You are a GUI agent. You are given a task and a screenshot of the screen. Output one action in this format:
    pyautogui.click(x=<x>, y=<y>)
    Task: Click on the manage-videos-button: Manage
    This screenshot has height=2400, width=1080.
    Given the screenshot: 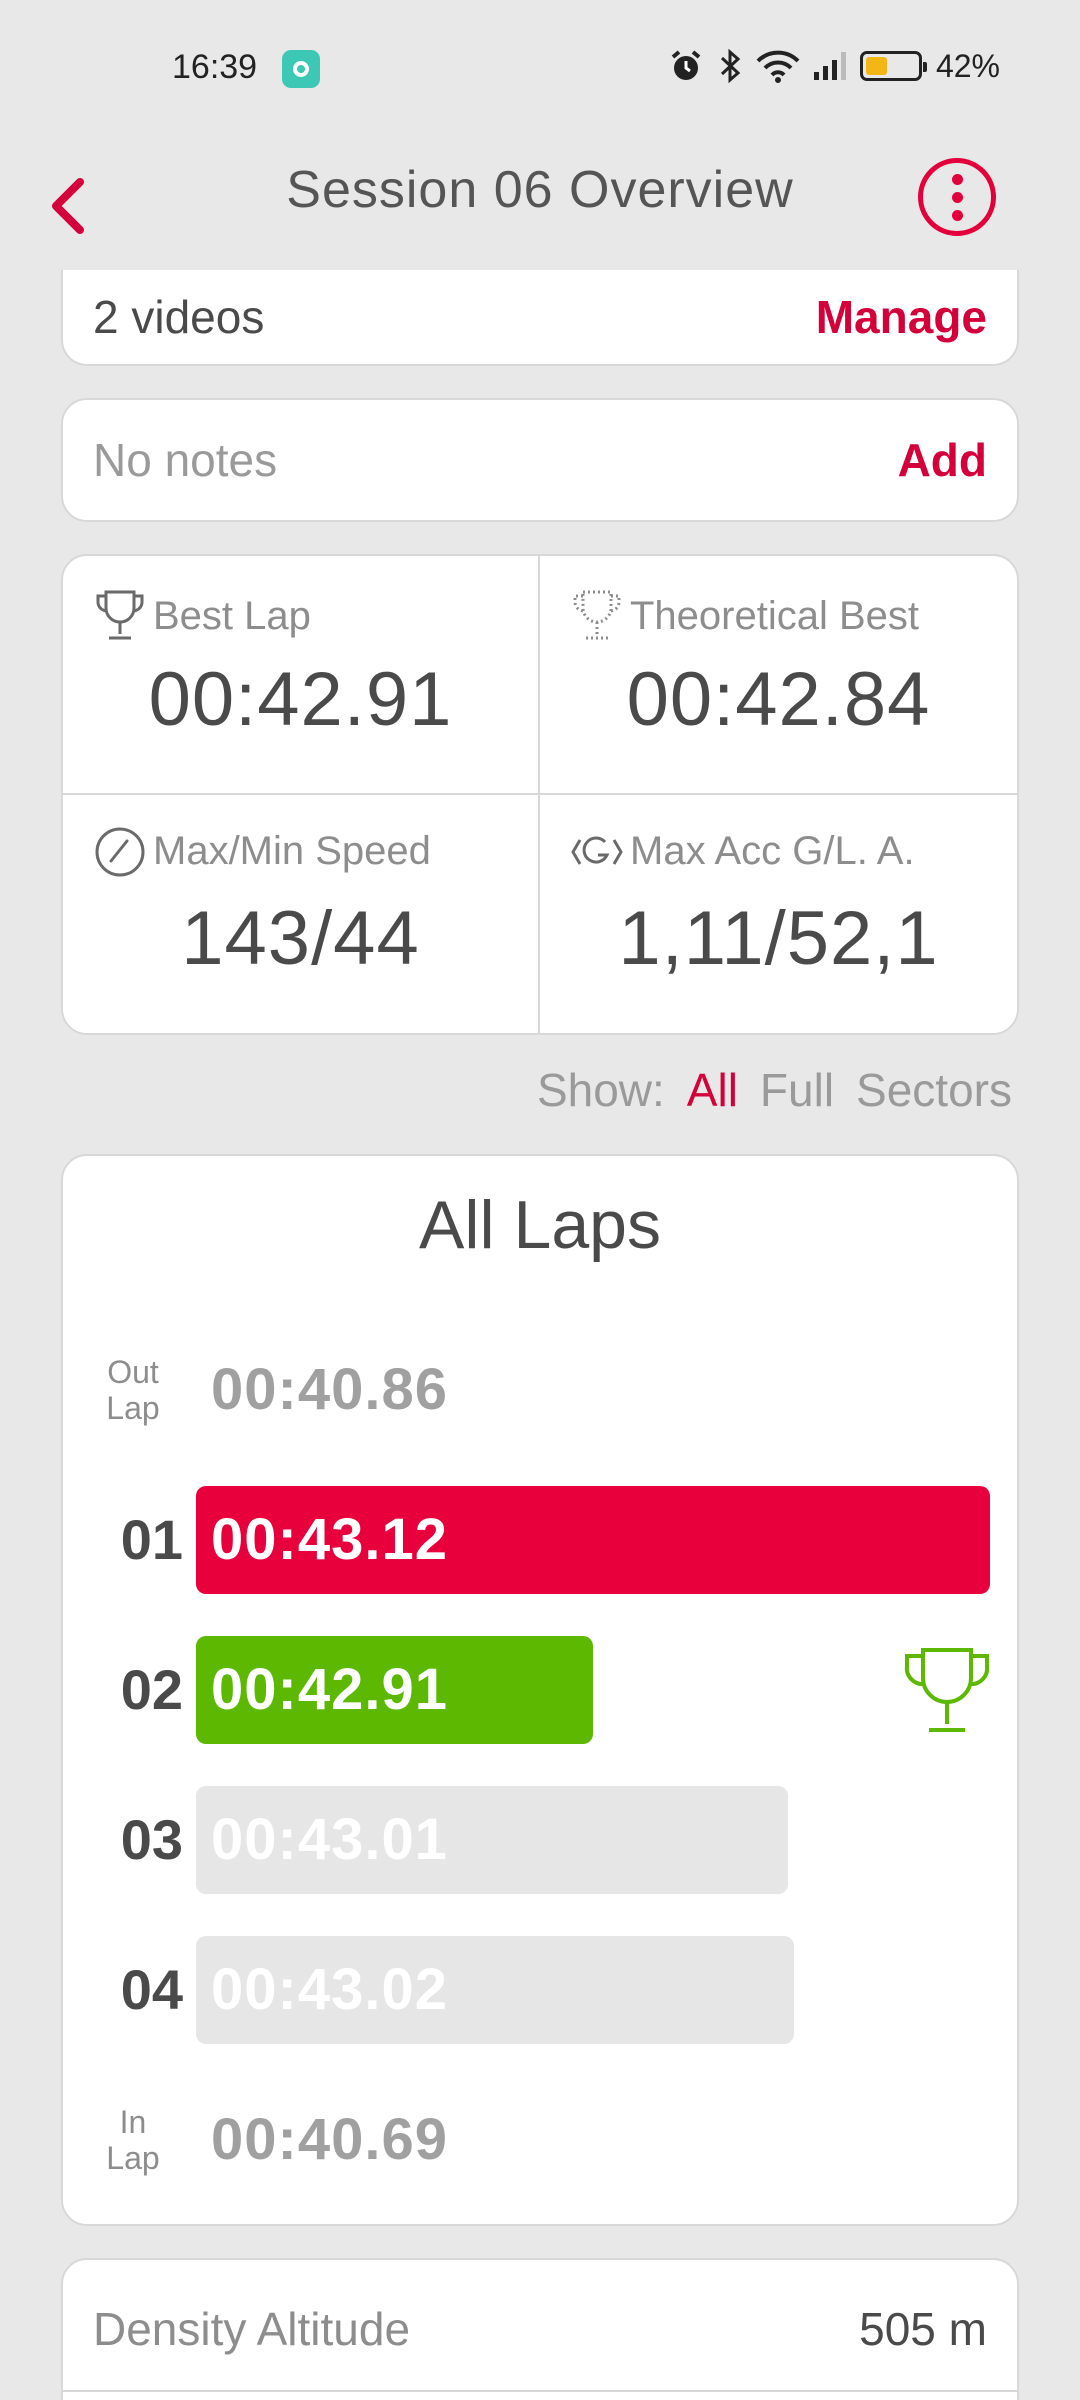 What is the action you would take?
    pyautogui.click(x=901, y=317)
    